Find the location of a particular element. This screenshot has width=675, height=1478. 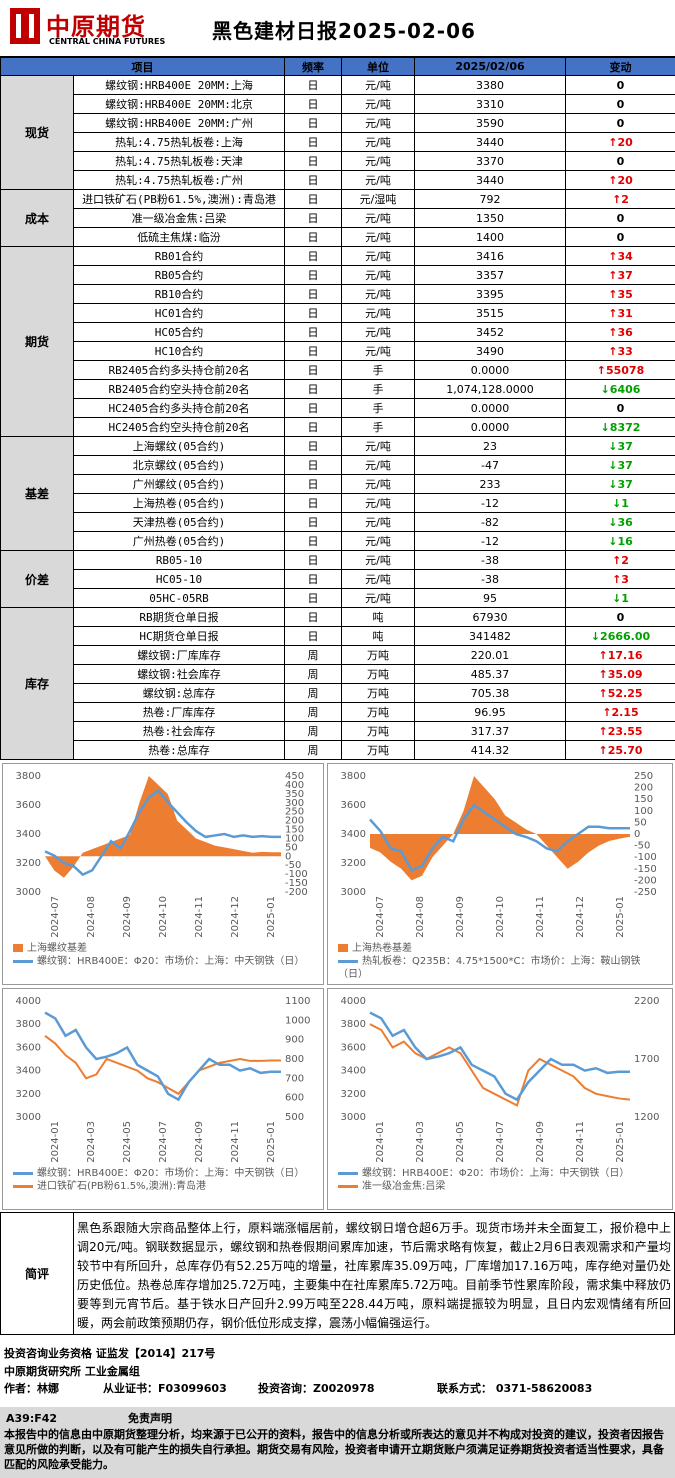

cell-value: 485.37 is located at coordinates (490, 674).